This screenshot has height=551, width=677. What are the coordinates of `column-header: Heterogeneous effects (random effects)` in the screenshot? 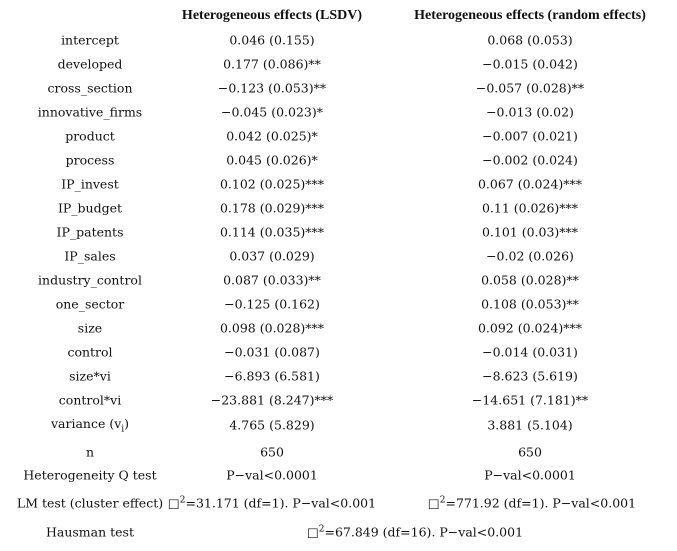 It's located at (530, 15).